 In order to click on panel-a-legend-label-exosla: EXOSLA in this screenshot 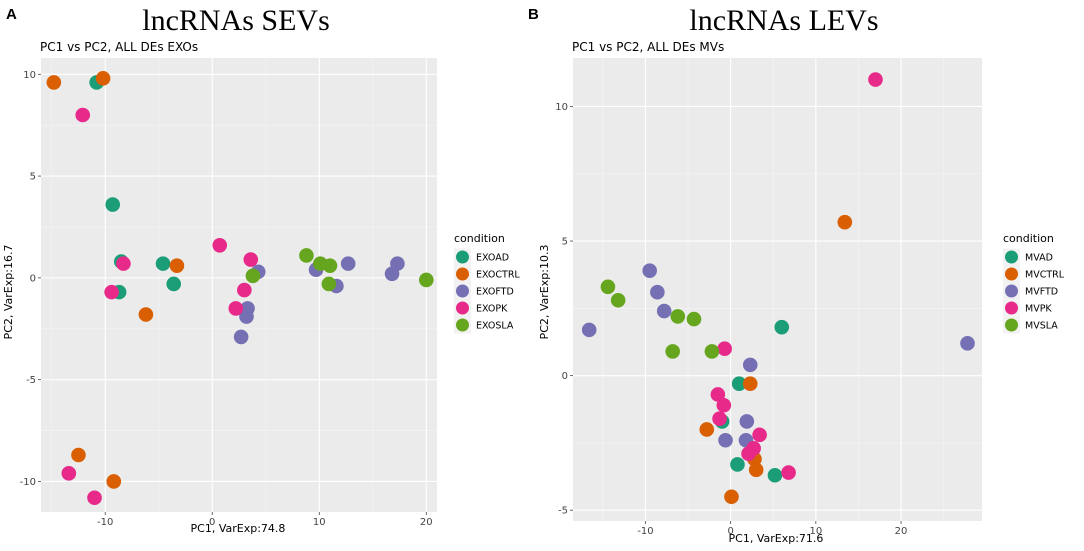, I will do `click(495, 326)`.